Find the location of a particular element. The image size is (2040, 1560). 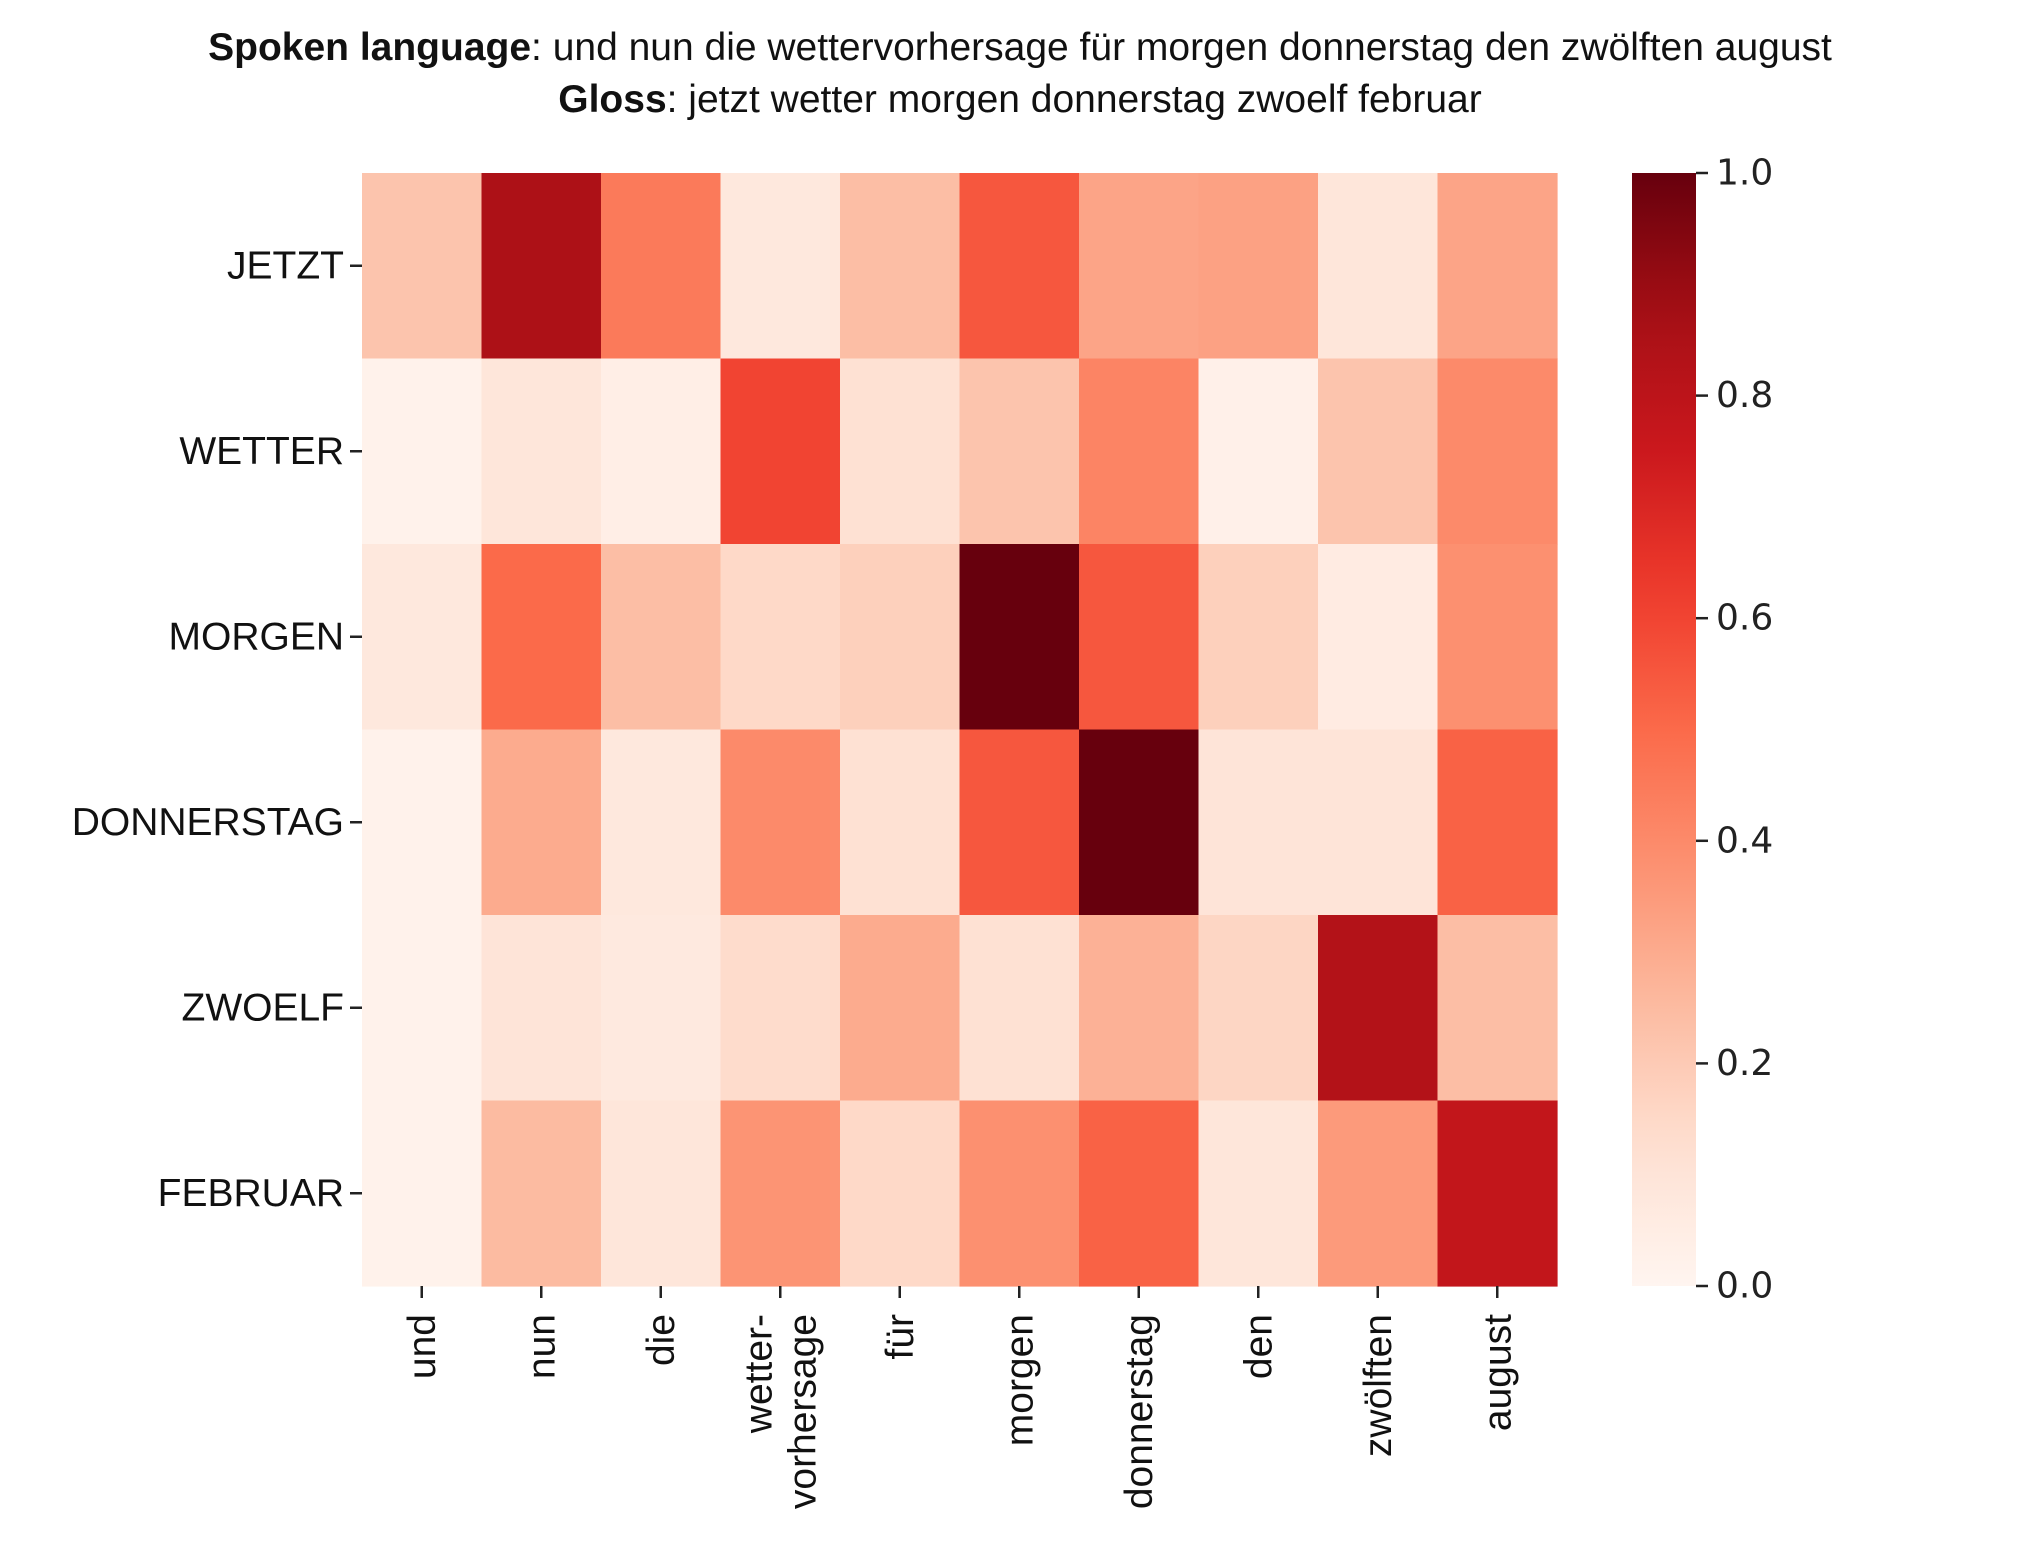

heatmap-cell-r2-c4 is located at coordinates (900, 637).